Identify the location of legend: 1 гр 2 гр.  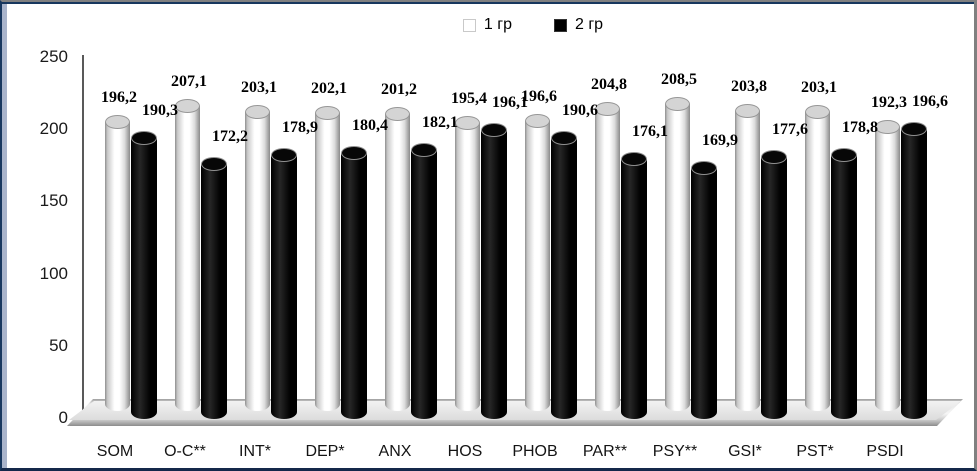
(510, 25).